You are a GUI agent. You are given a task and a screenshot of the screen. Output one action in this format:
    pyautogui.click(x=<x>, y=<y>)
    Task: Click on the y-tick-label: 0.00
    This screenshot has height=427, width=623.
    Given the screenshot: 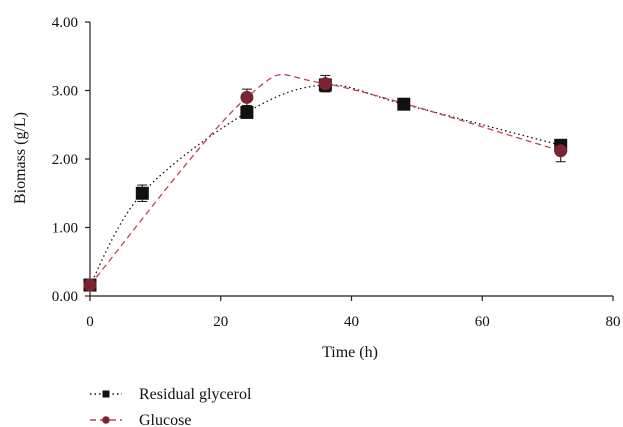 What is the action you would take?
    pyautogui.click(x=65, y=297)
    